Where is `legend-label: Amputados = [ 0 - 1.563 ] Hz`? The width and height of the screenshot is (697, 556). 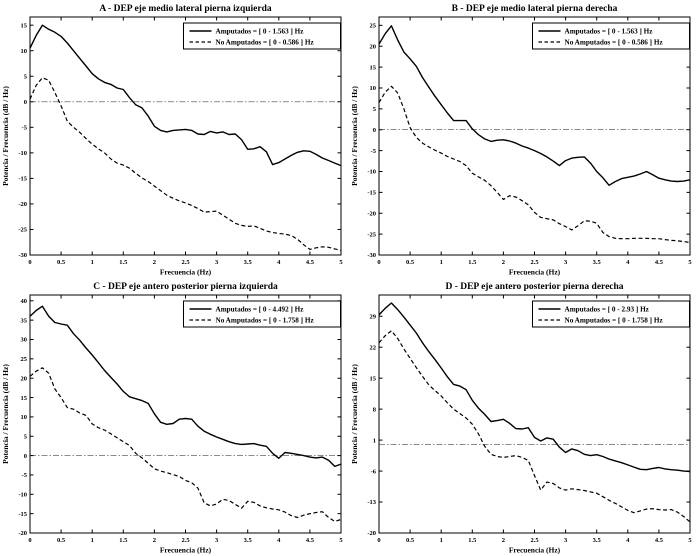
legend-label: Amputados = [ 0 - 1.563 ] Hz is located at coordinates (608, 32).